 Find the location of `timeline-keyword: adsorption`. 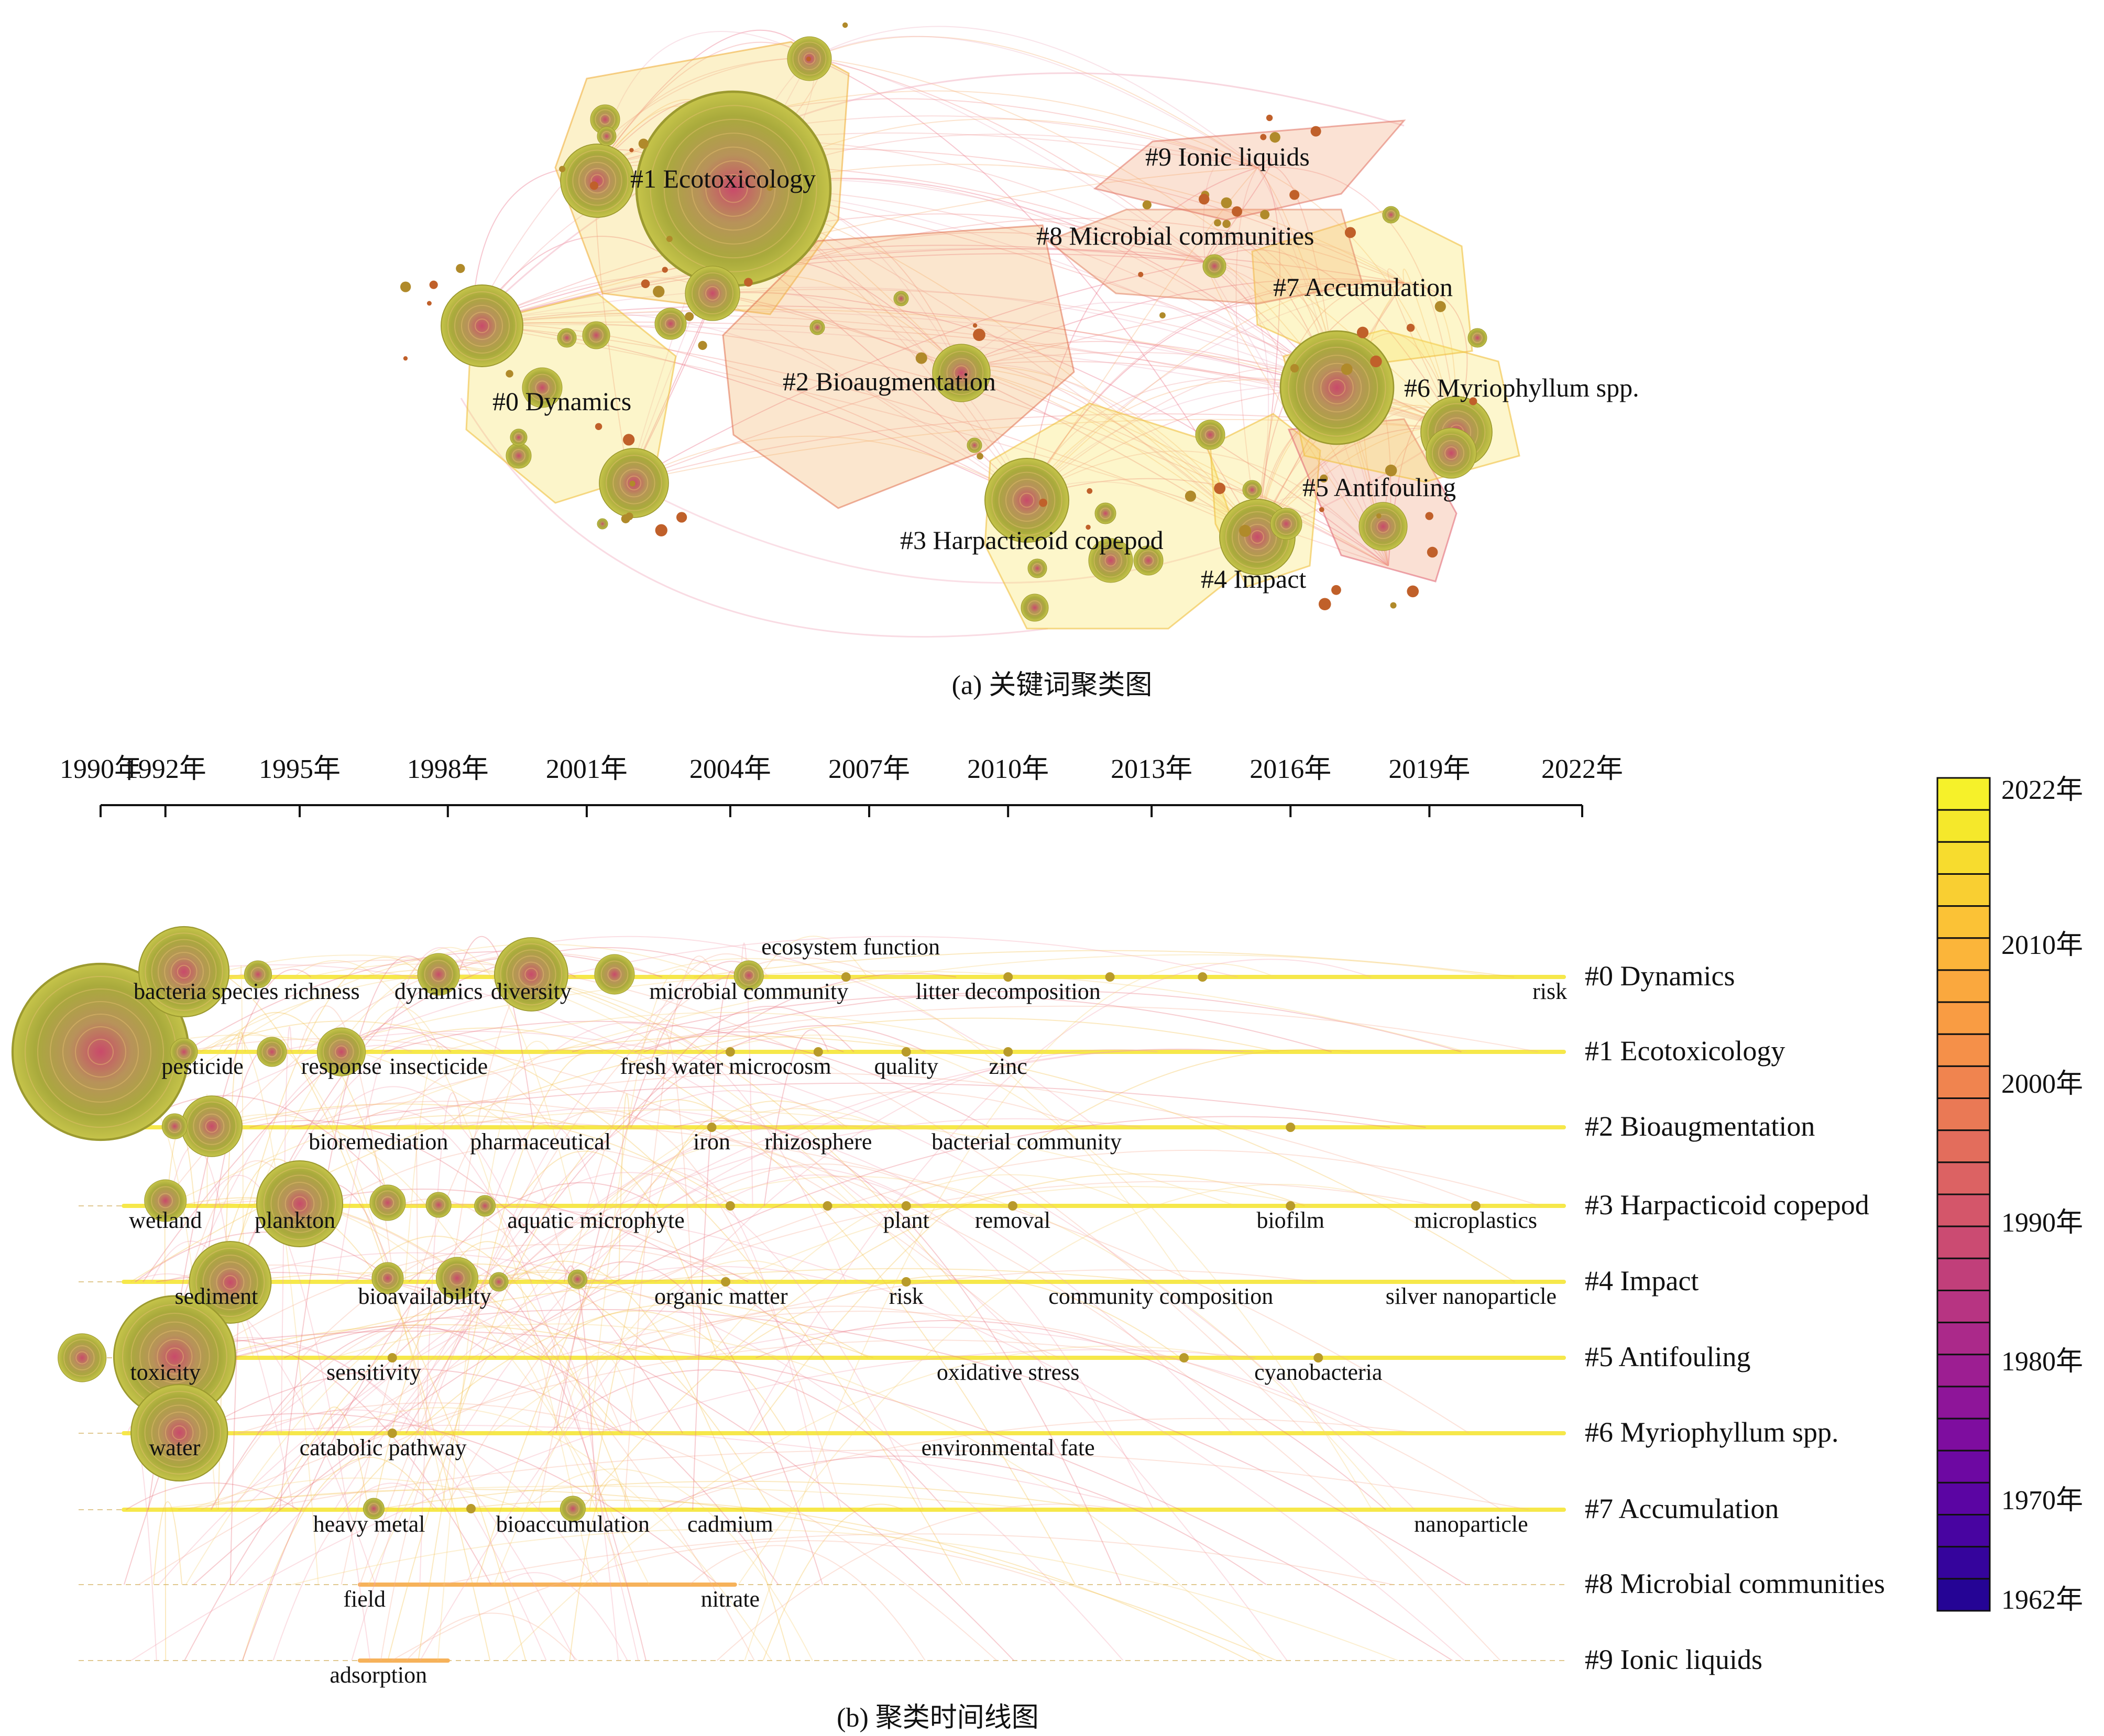

timeline-keyword: adsorption is located at coordinates (378, 1675).